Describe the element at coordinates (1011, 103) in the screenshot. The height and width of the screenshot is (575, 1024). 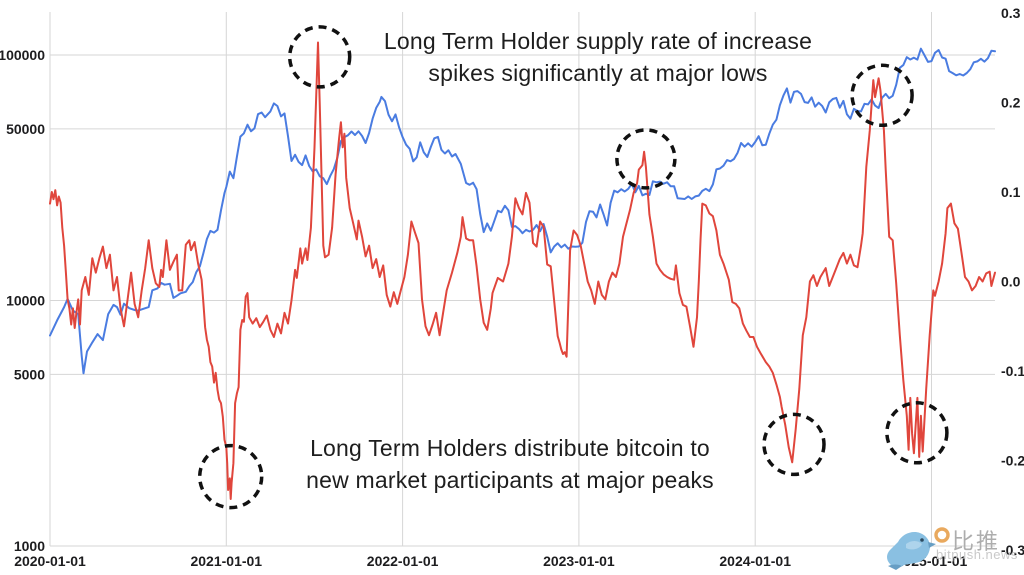
I see `right-axis-tick-label: 0.2` at that location.